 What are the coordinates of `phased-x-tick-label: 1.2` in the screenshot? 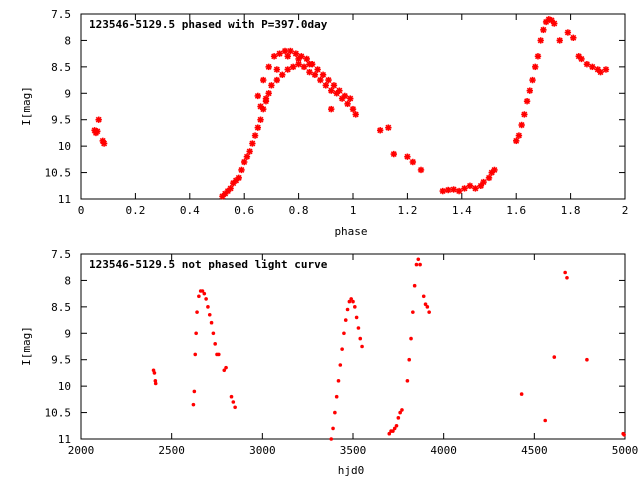 It's located at (407, 210).